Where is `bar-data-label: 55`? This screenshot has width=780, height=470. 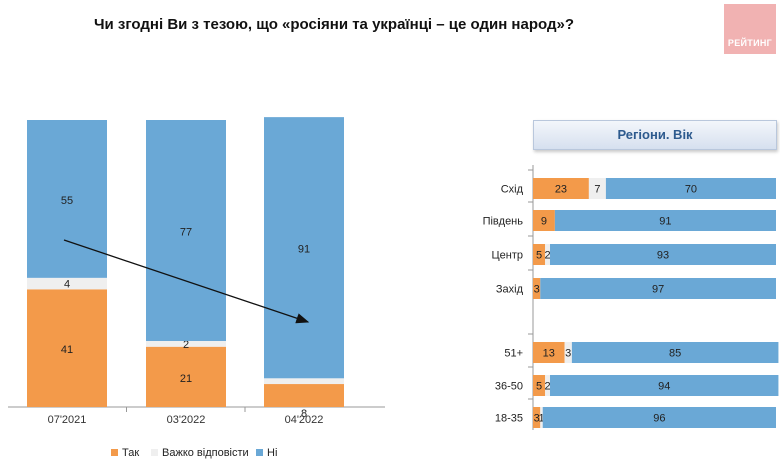
bar-data-label: 55 is located at coordinates (67, 201).